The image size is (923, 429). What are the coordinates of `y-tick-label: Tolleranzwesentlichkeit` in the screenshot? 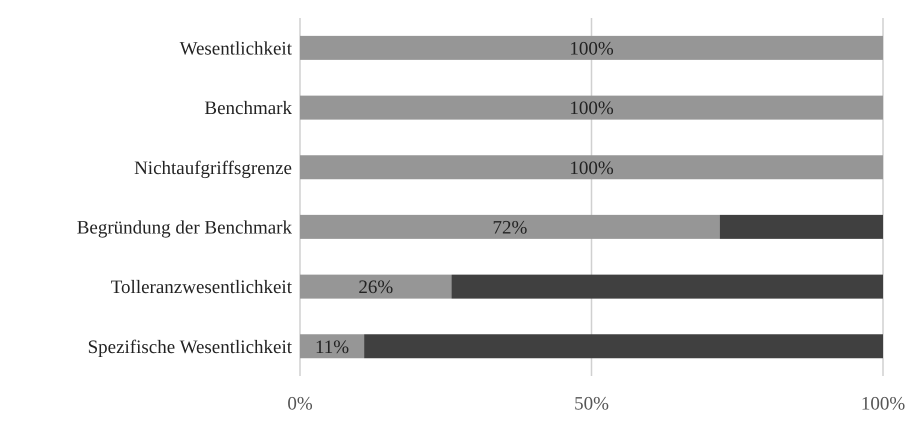 It's located at (201, 287).